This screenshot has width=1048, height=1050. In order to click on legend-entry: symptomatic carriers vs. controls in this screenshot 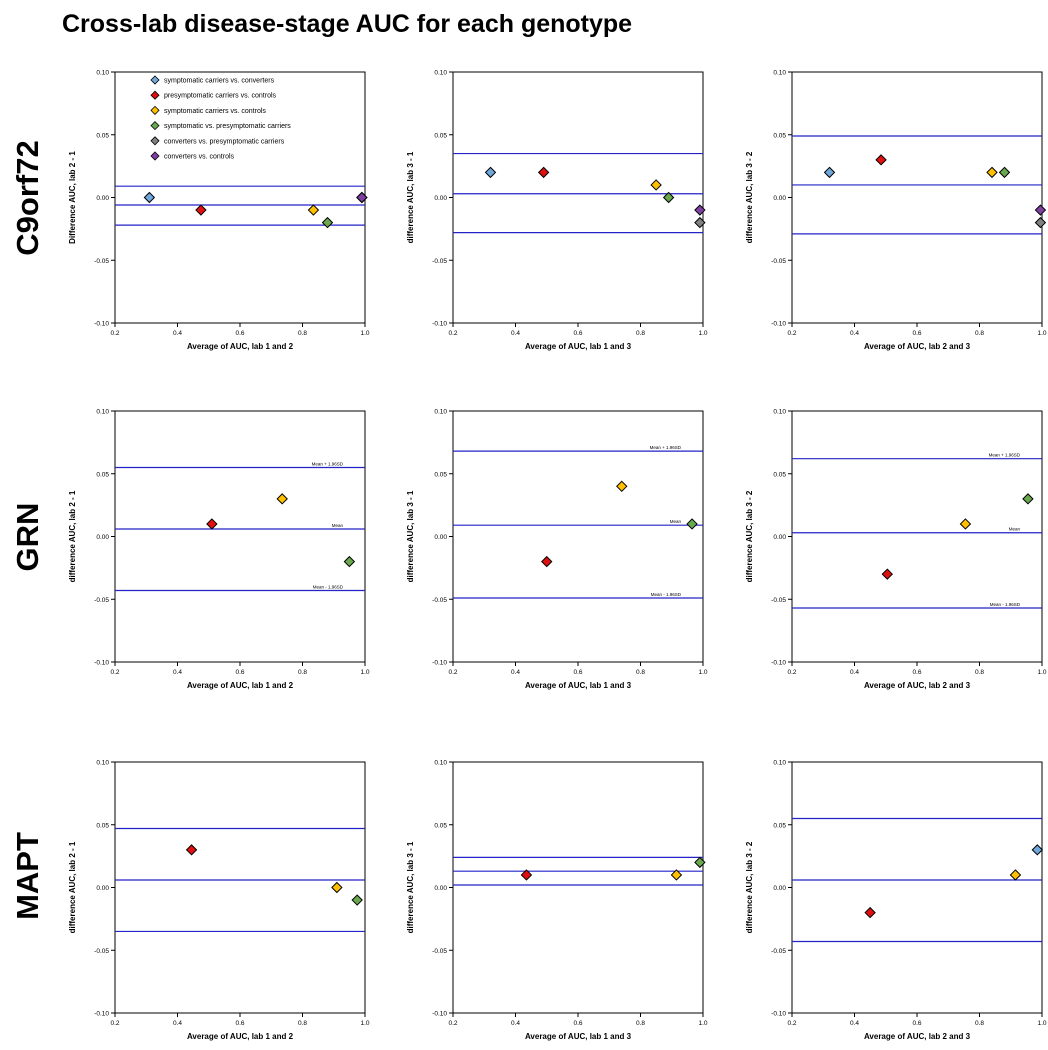, I will do `click(215, 111)`.